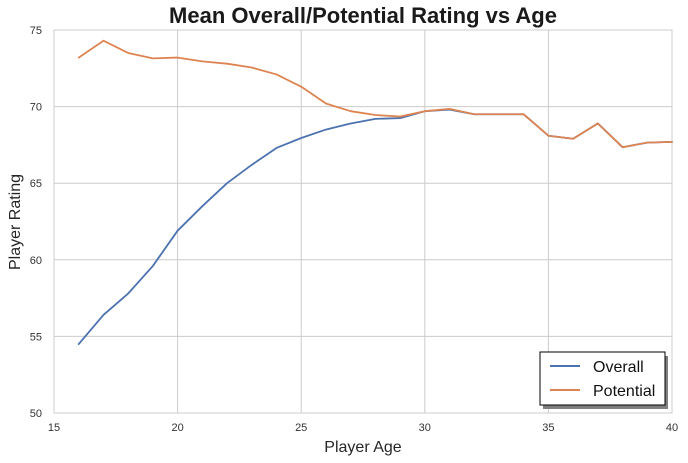  Describe the element at coordinates (624, 391) in the screenshot. I see `legend-label-potential: Potential` at that location.